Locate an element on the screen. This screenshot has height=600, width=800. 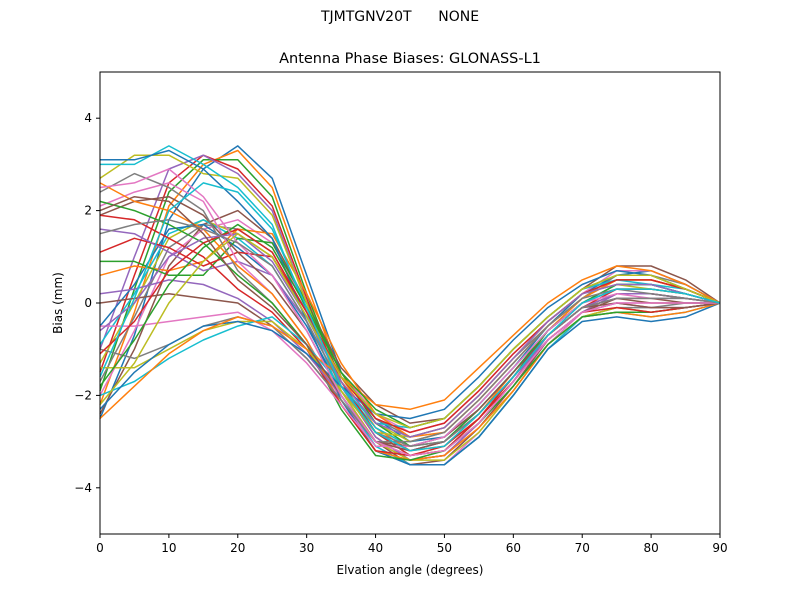
chart-title: Antenna Phase Biases: GLONASS-L1 is located at coordinates (410, 59).